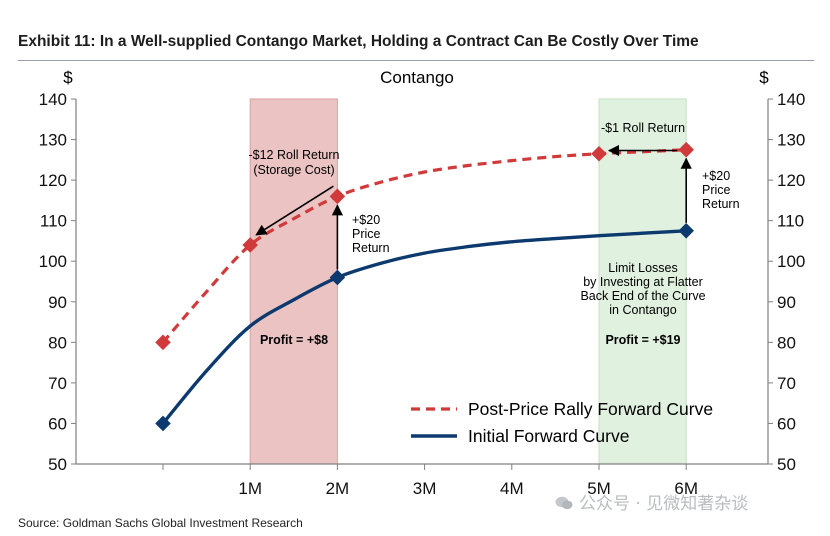 This screenshot has height=536, width=830. I want to click on profit-label-left: Profit = +$8, so click(294, 340).